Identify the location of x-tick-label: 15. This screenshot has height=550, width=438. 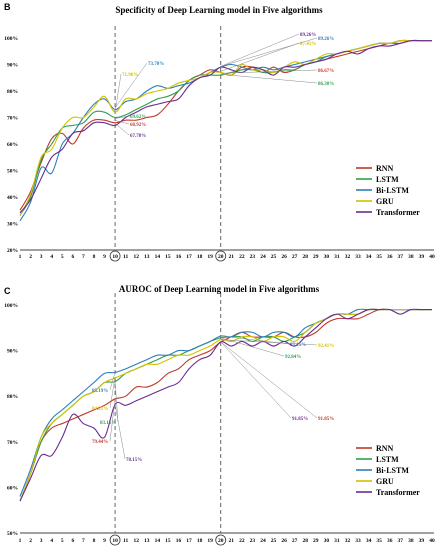
(168, 257).